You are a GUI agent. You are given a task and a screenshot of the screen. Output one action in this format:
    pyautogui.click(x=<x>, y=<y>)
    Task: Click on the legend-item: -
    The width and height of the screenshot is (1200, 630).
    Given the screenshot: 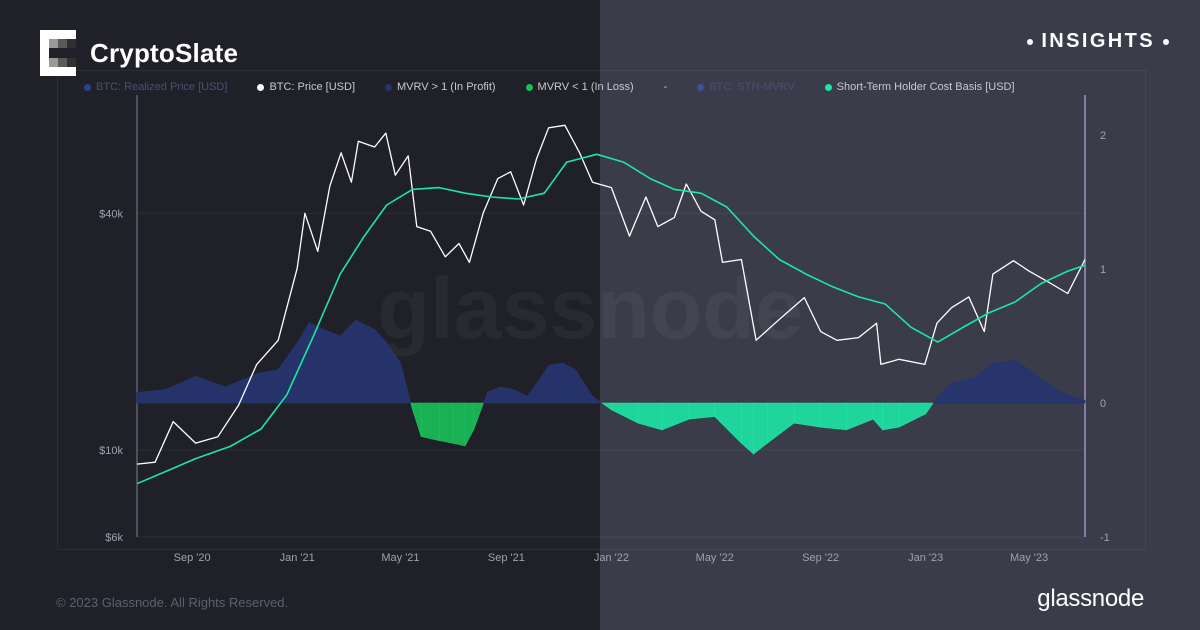 What is the action you would take?
    pyautogui.click(x=666, y=87)
    